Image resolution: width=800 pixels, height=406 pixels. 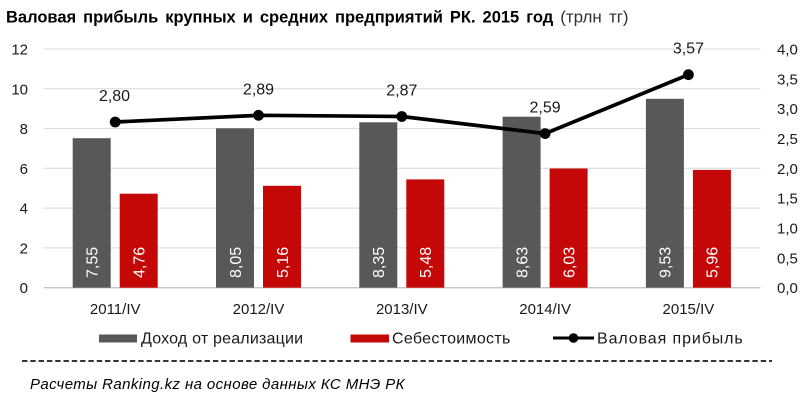 I want to click on svg-text: 1,0, so click(x=787, y=229).